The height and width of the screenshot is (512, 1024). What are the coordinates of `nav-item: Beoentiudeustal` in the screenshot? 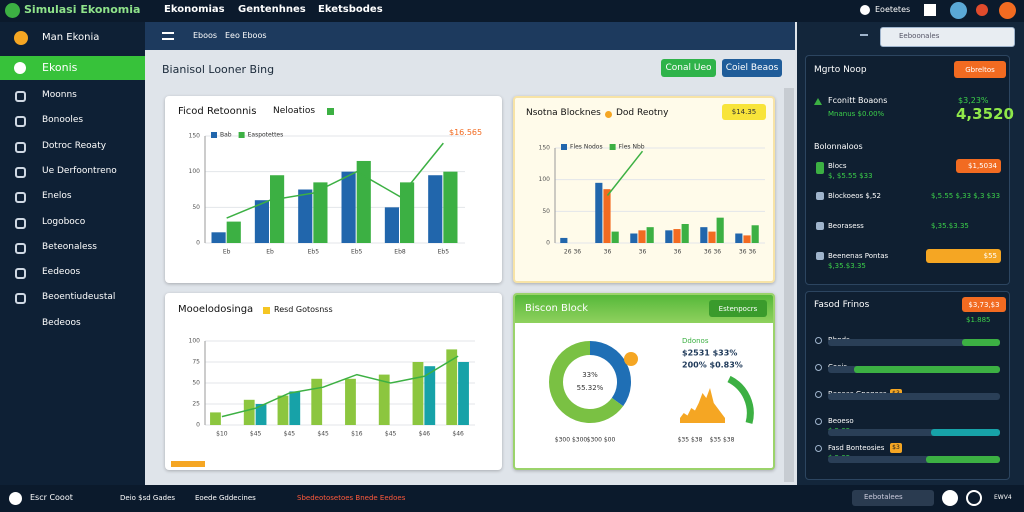 It's located at (79, 297).